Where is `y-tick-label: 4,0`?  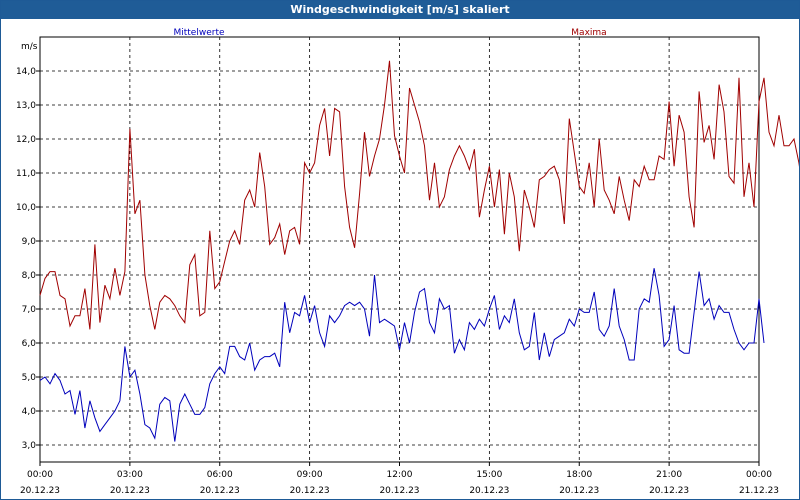 y-tick-label: 4,0 is located at coordinates (29, 412).